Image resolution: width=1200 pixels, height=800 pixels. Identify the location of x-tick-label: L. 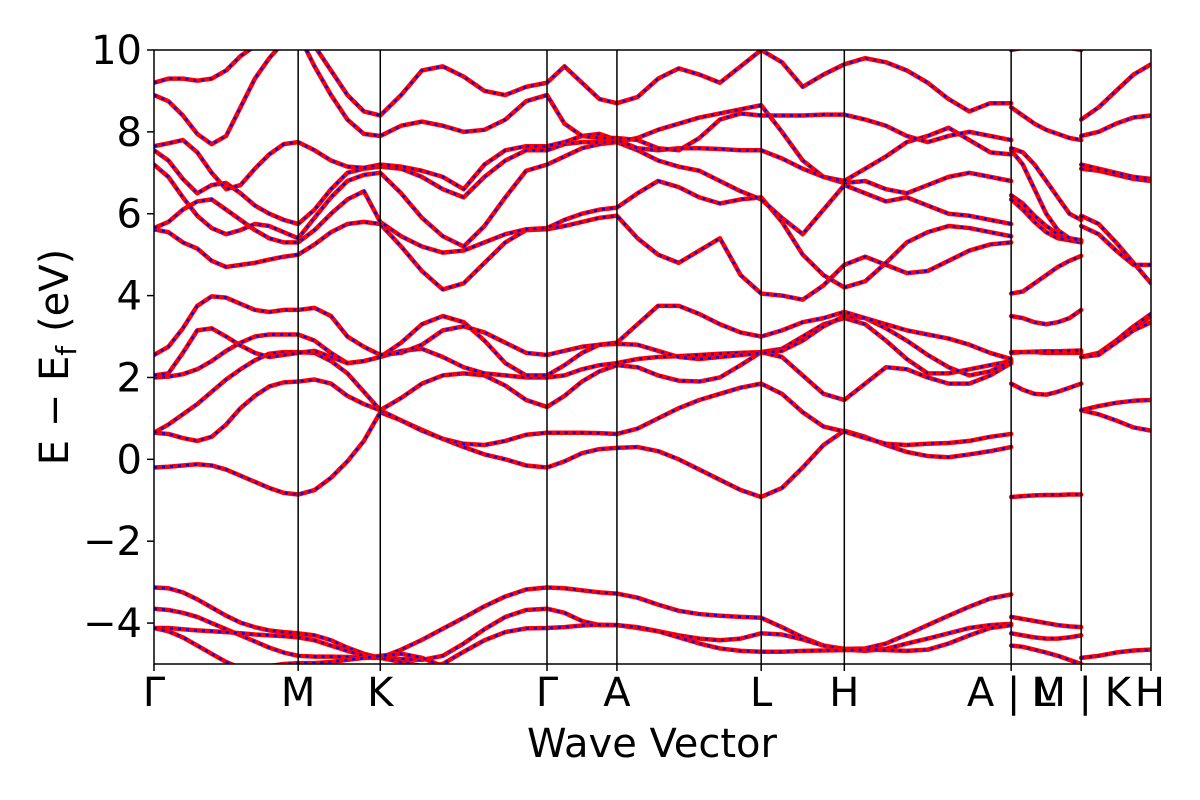
(761, 693).